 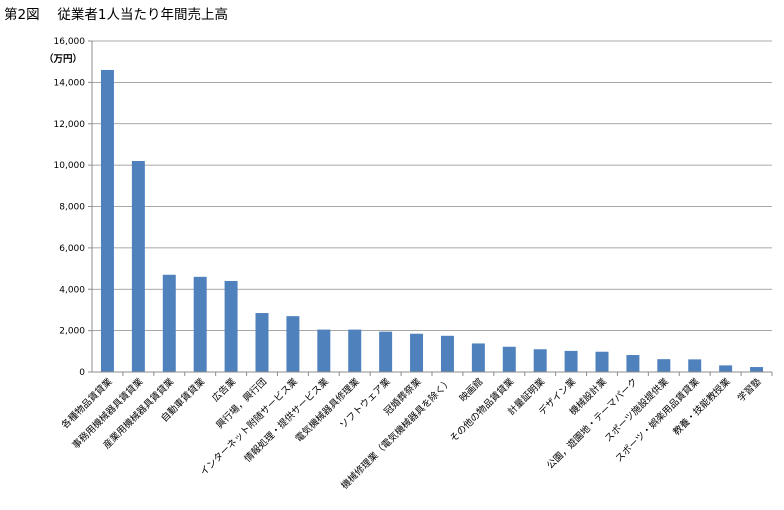 What do you see at coordinates (63, 59) in the screenshot?
I see `y-unit-label: （万円）` at bounding box center [63, 59].